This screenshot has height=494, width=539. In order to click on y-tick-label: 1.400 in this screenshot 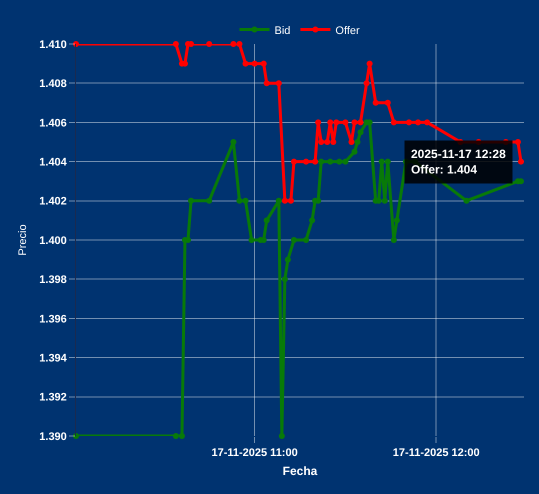, I will do `click(53, 240)`.